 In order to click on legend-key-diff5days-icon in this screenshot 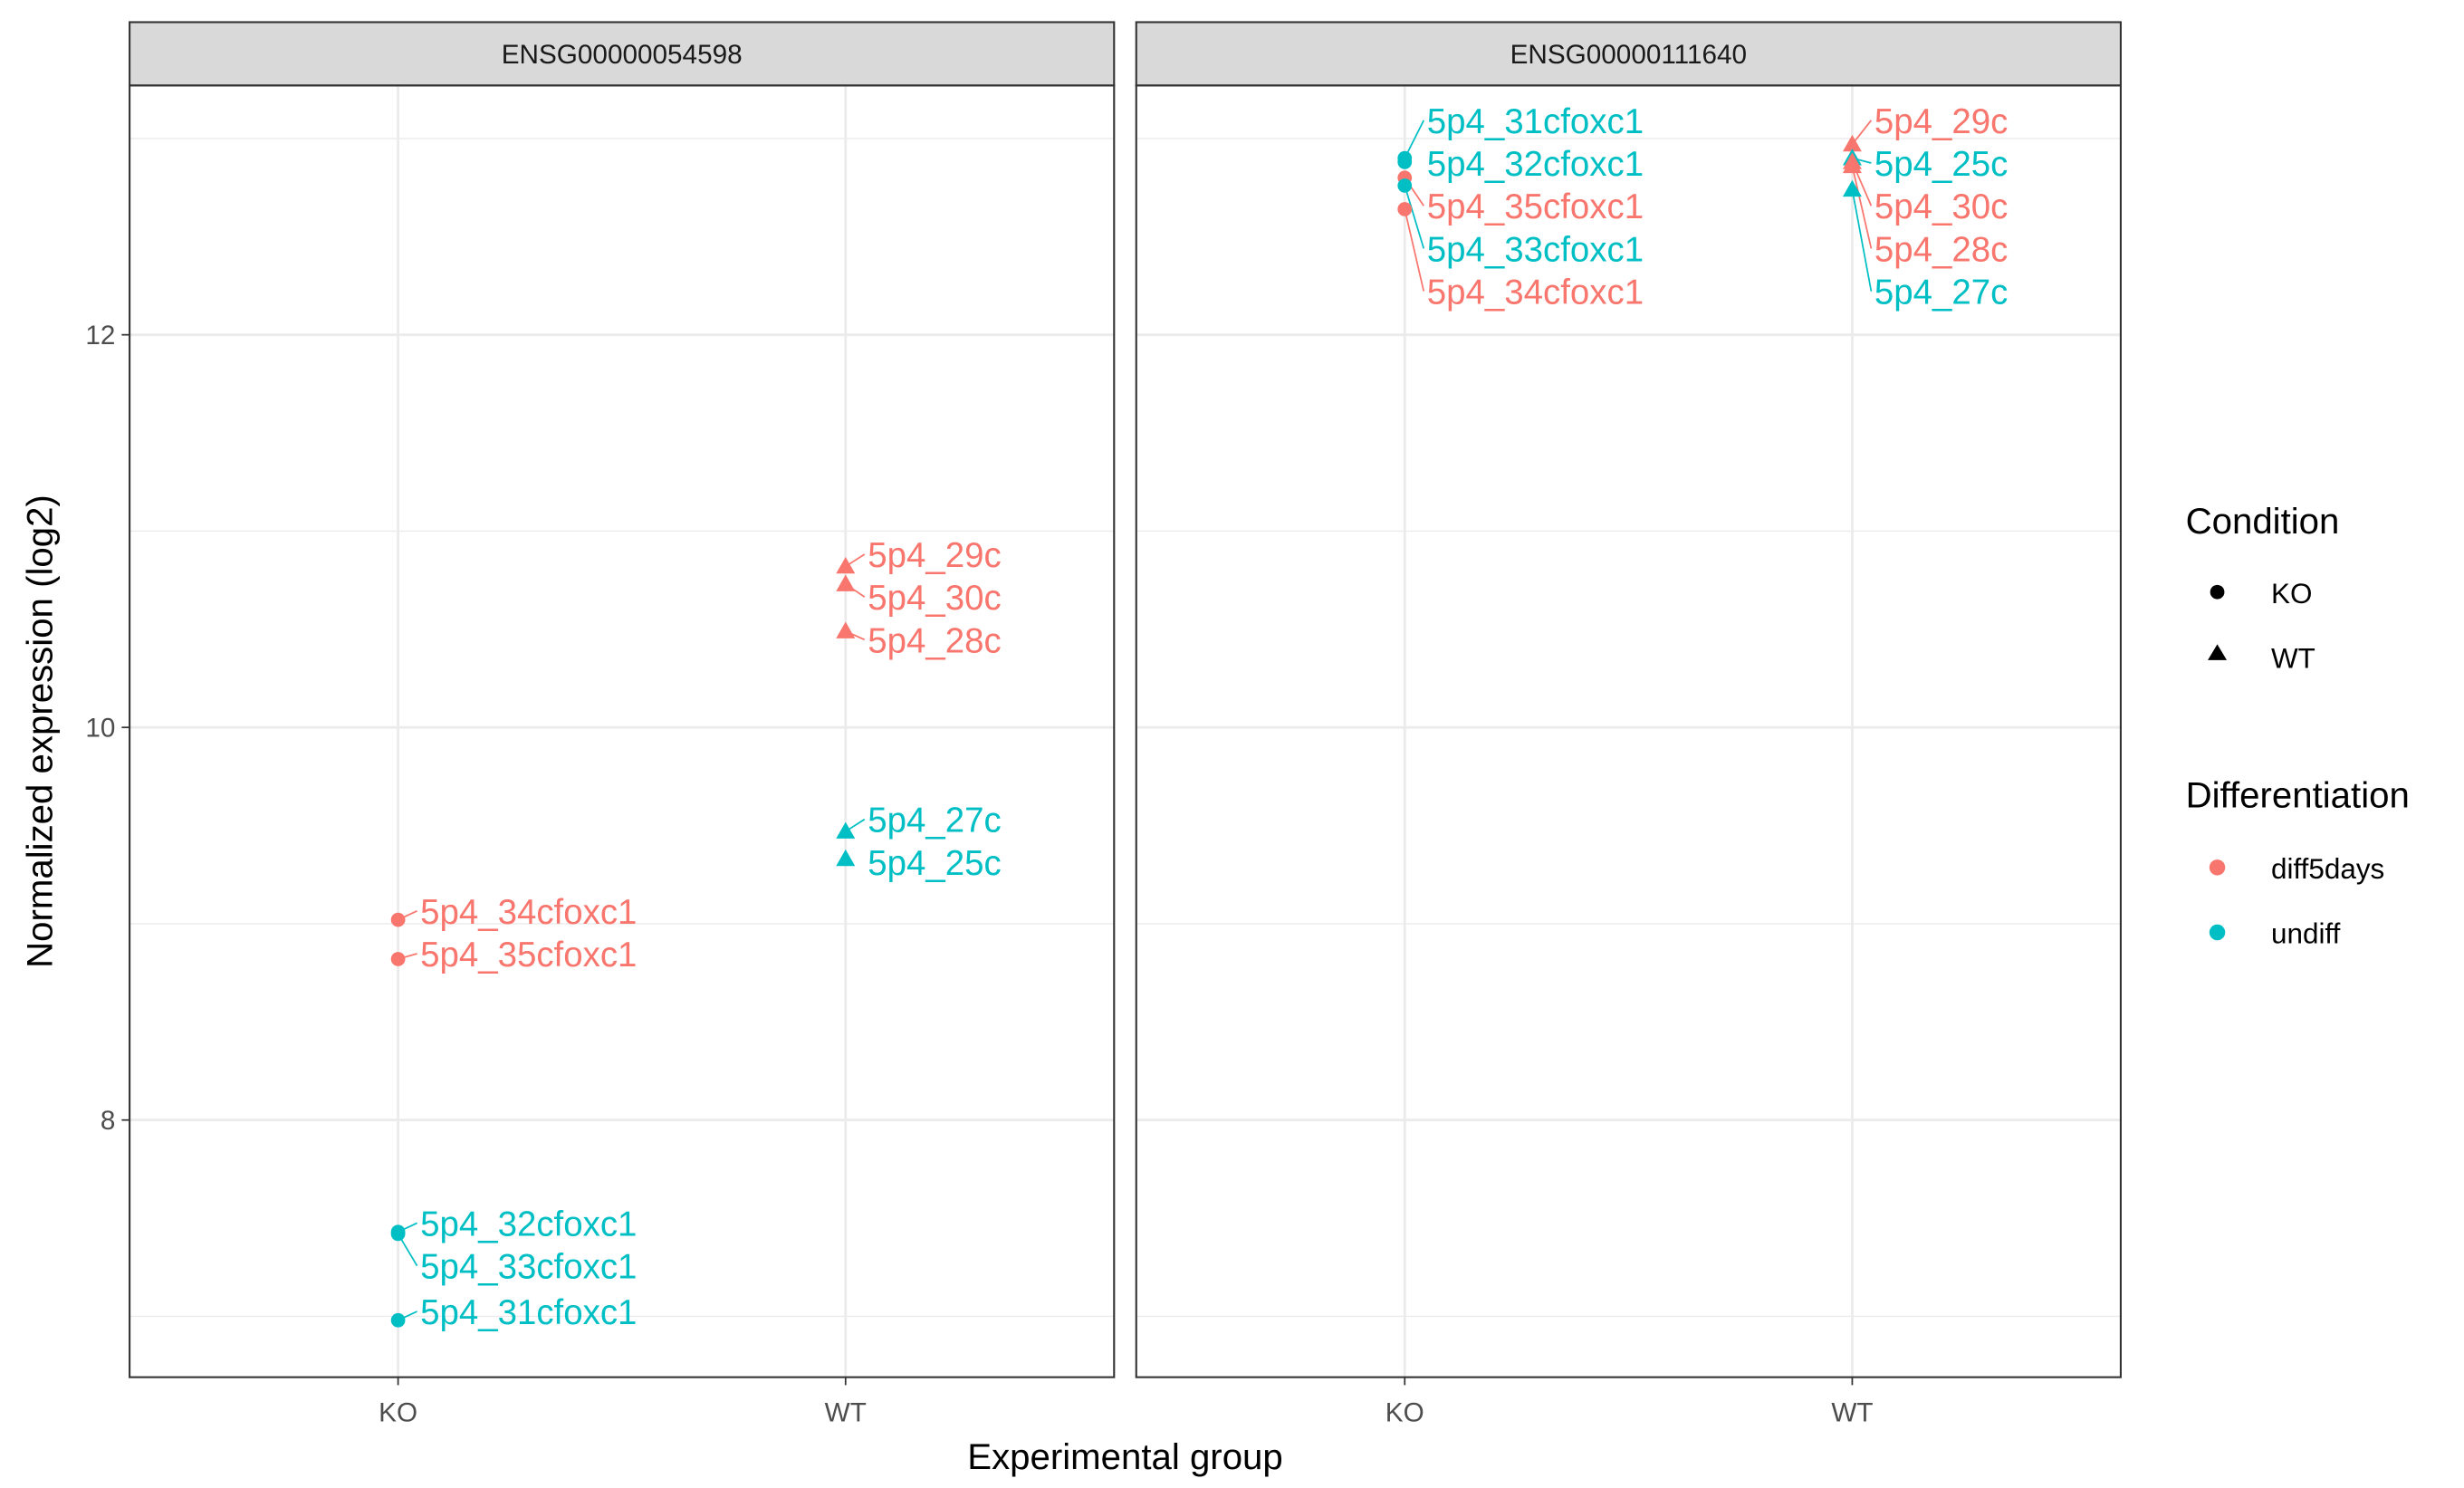, I will do `click(2217, 867)`.